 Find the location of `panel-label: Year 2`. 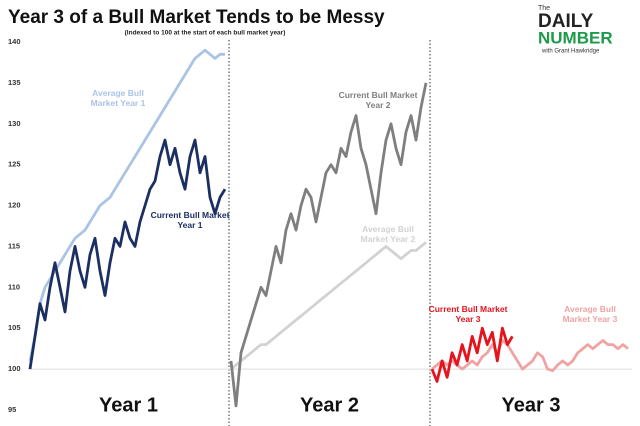

panel-label: Year 2 is located at coordinates (329, 405).